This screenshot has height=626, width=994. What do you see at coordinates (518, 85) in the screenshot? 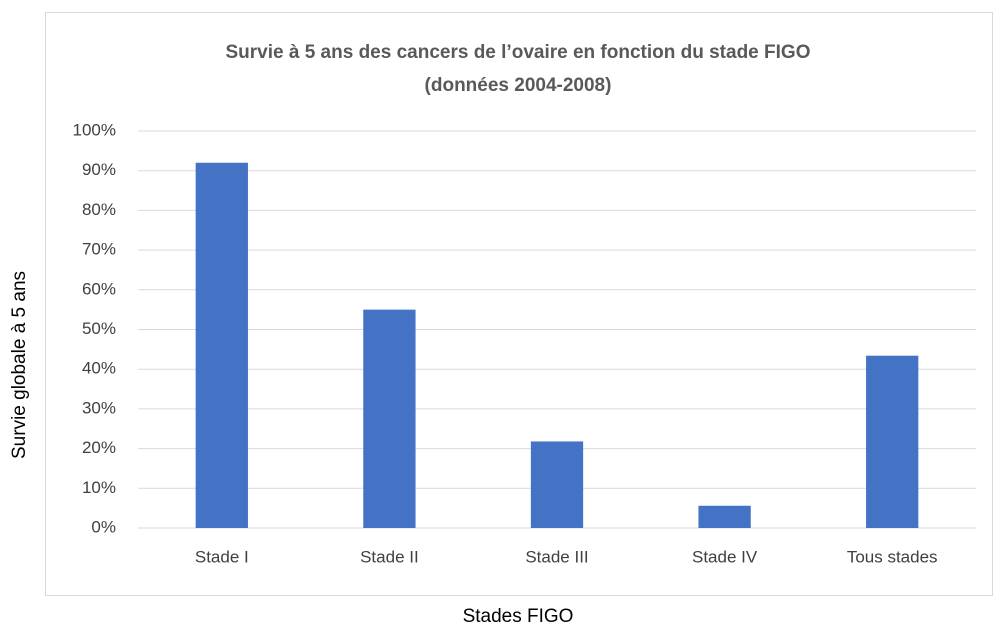
I see `chart-subtitle: (données 2004-2008)` at bounding box center [518, 85].